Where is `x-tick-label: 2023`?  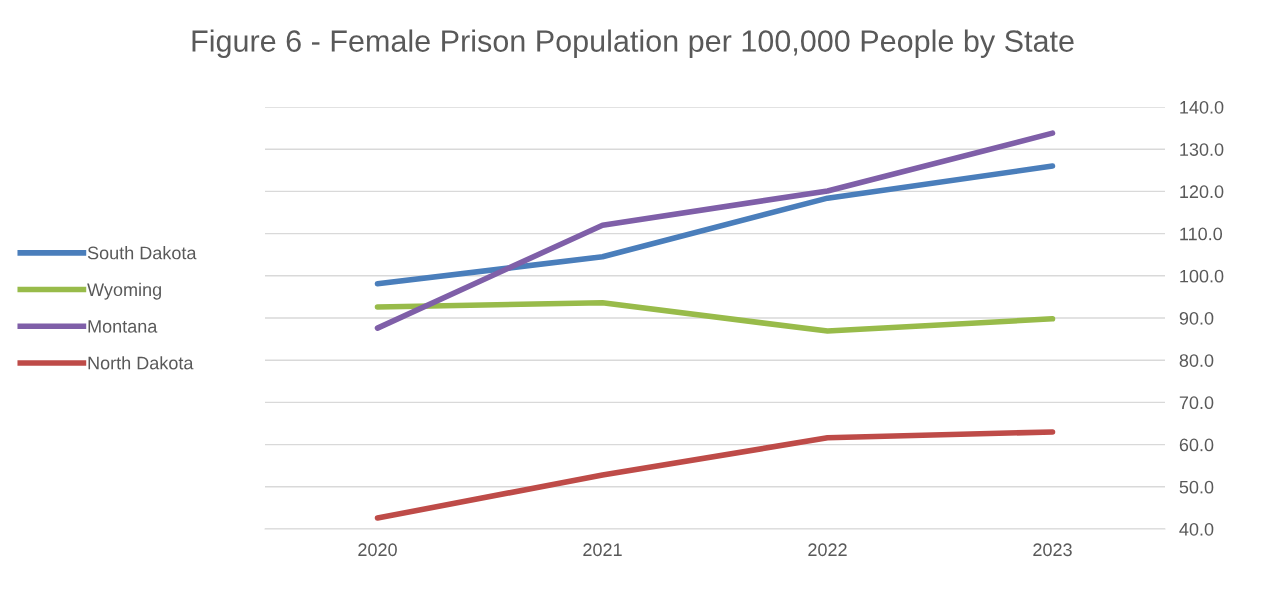
x-tick-label: 2023 is located at coordinates (1052, 550).